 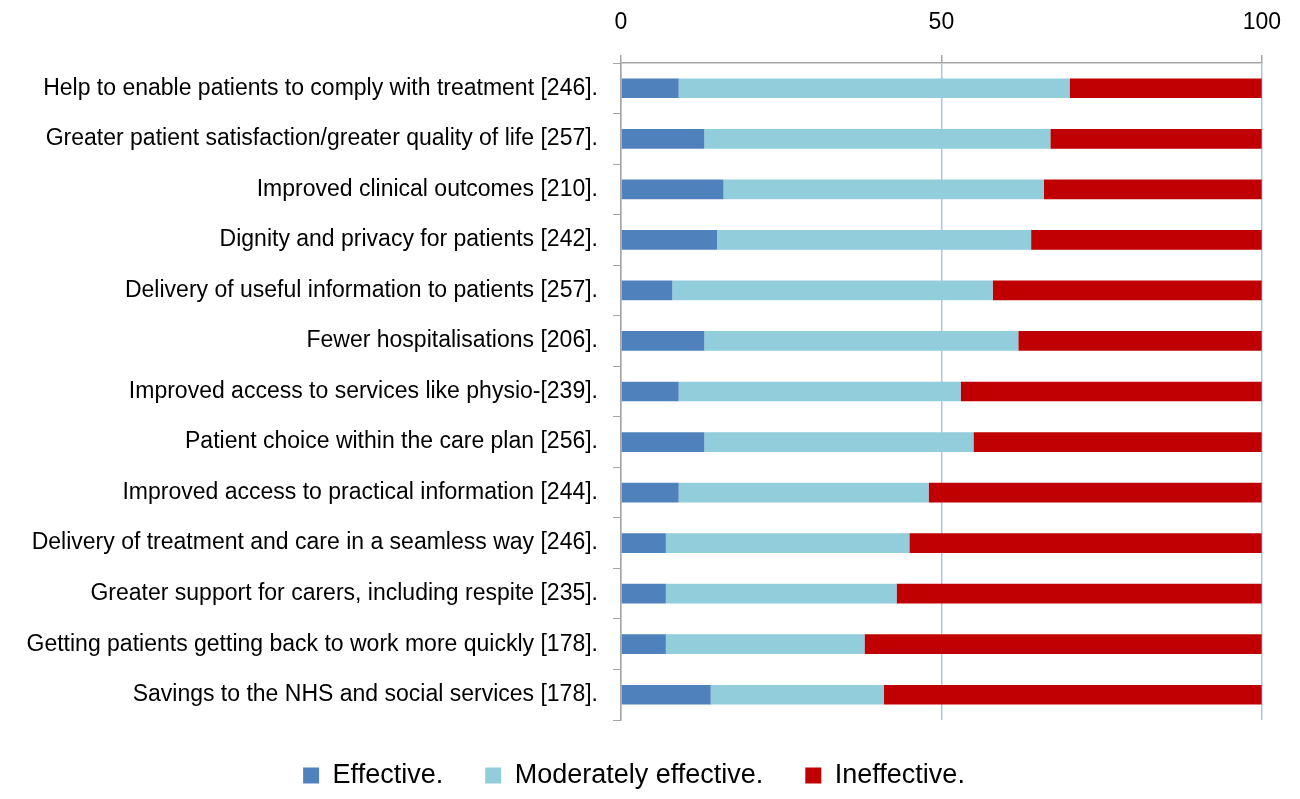 What do you see at coordinates (408, 238) in the screenshot?
I see `y-tick-label: Dignity and privacy for patients [242].` at bounding box center [408, 238].